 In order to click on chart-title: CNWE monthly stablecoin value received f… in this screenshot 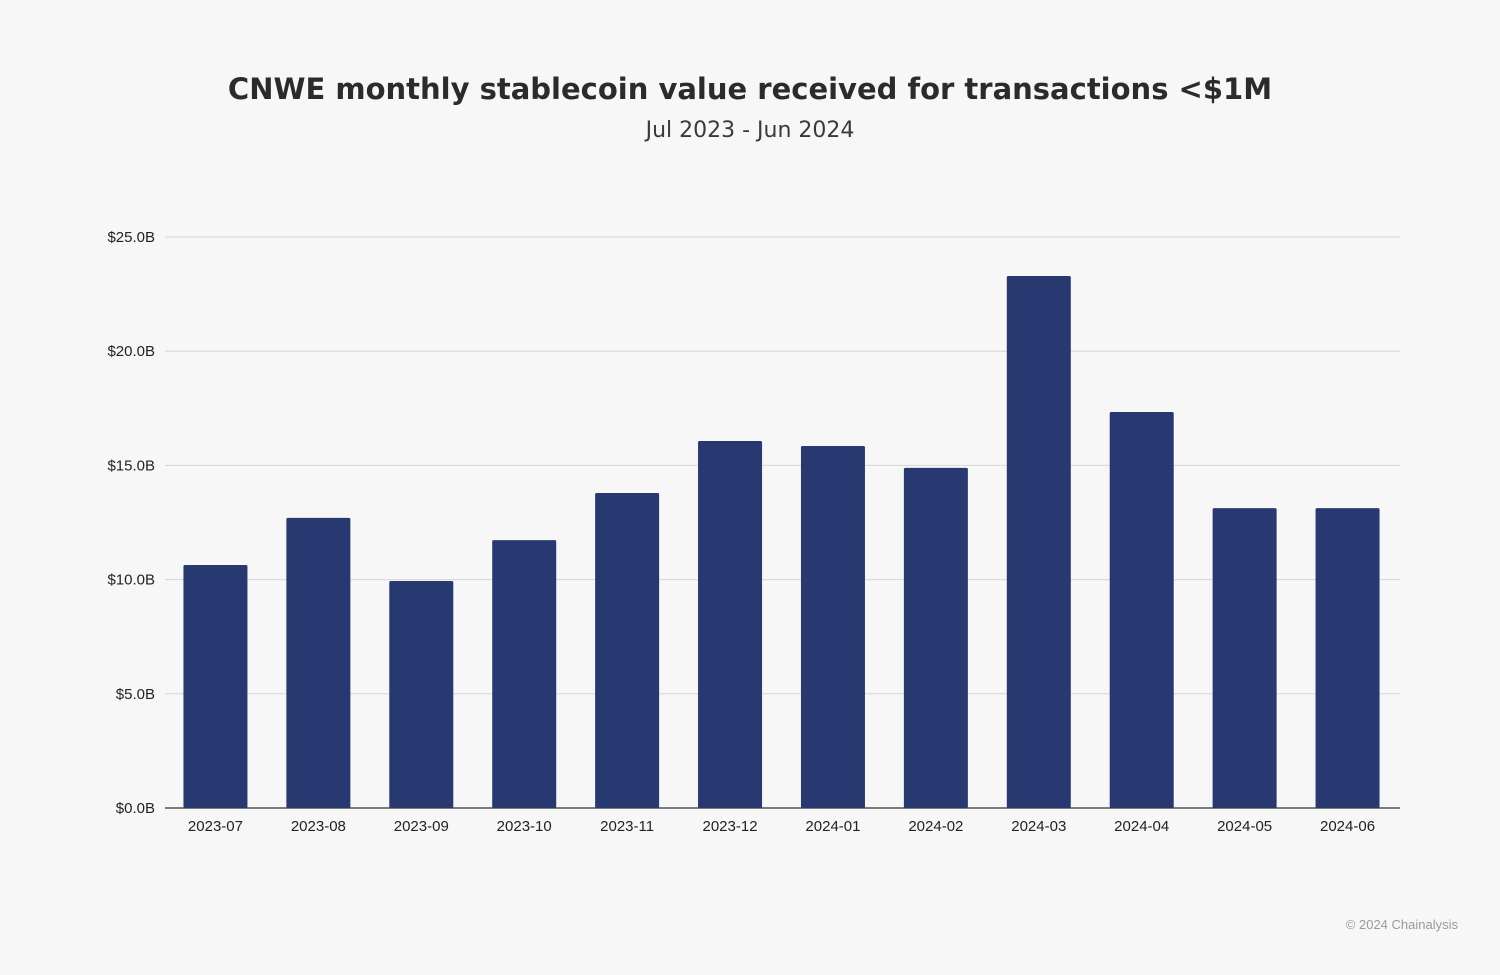, I will do `click(750, 89)`.